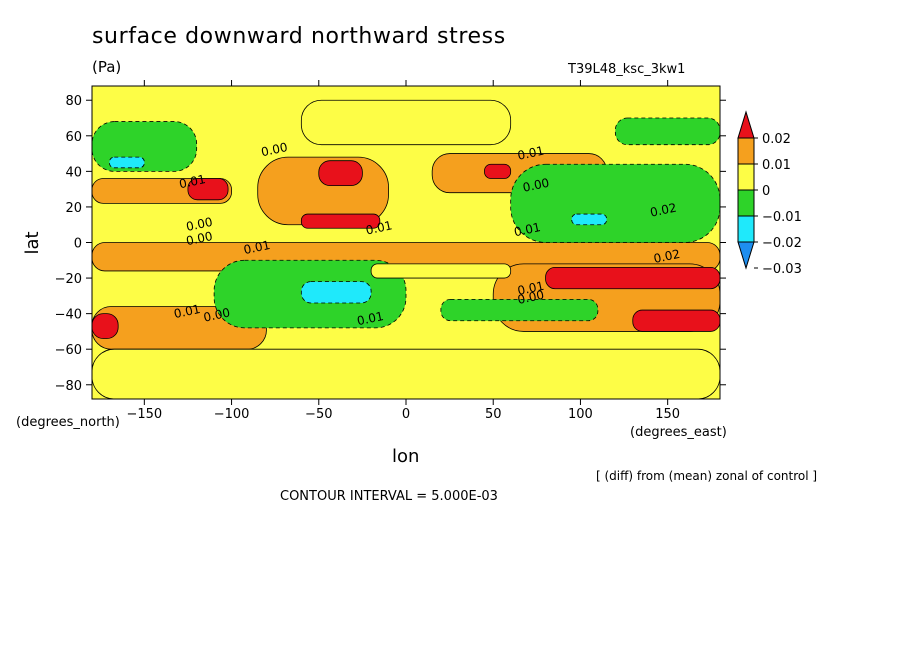  Describe the element at coordinates (299, 36) in the screenshot. I see `chart-title: surface downward northward stress` at that location.